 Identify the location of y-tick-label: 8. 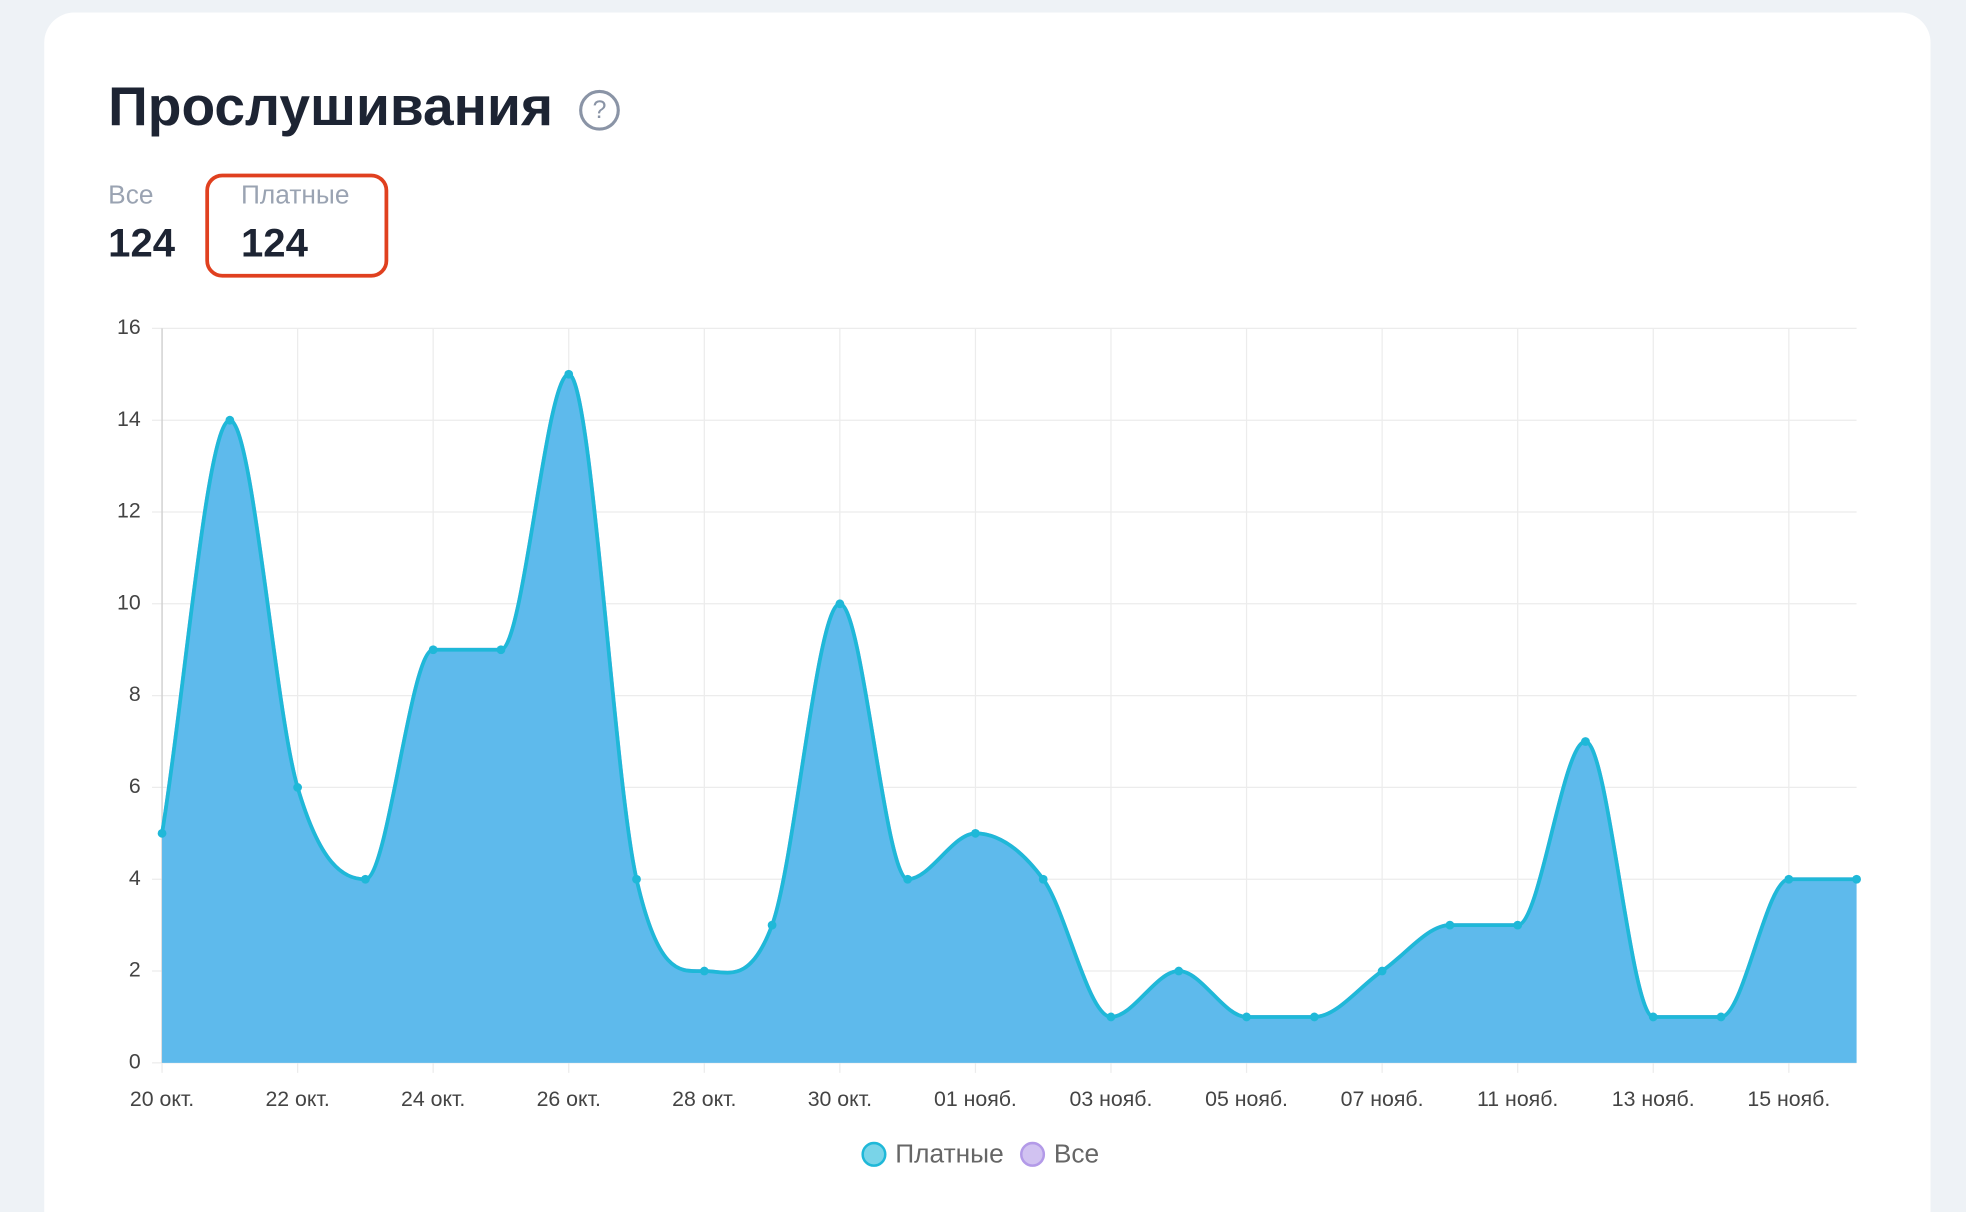
(135, 694).